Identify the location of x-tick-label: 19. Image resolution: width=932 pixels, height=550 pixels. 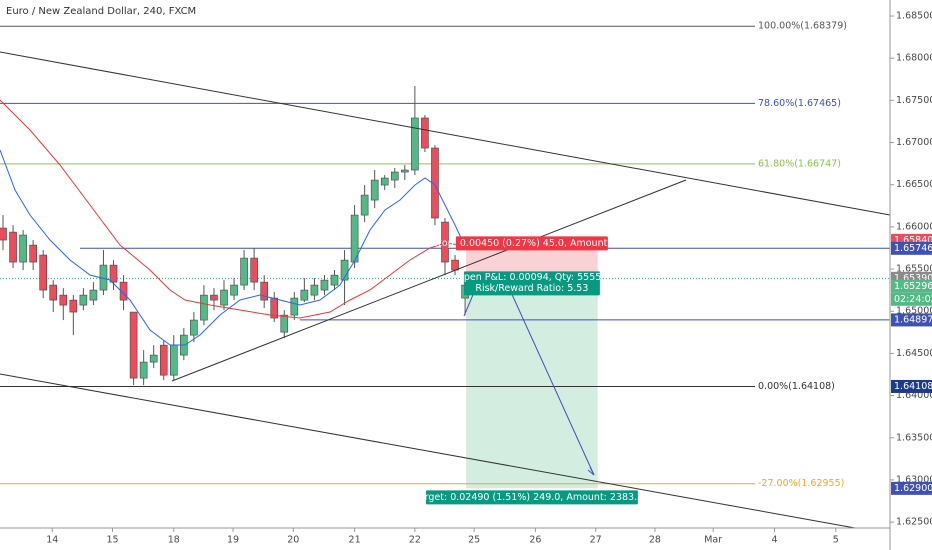
(233, 540).